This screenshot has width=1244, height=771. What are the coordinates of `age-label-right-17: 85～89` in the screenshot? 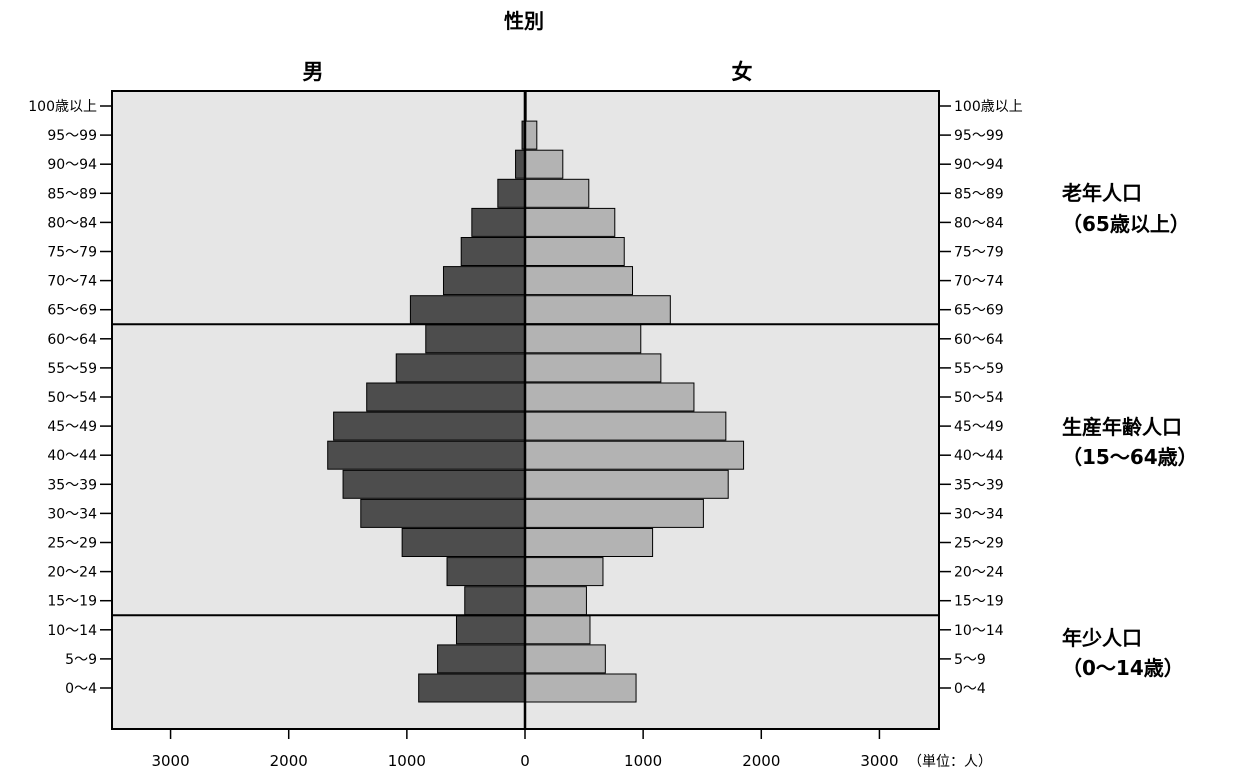 It's located at (979, 194).